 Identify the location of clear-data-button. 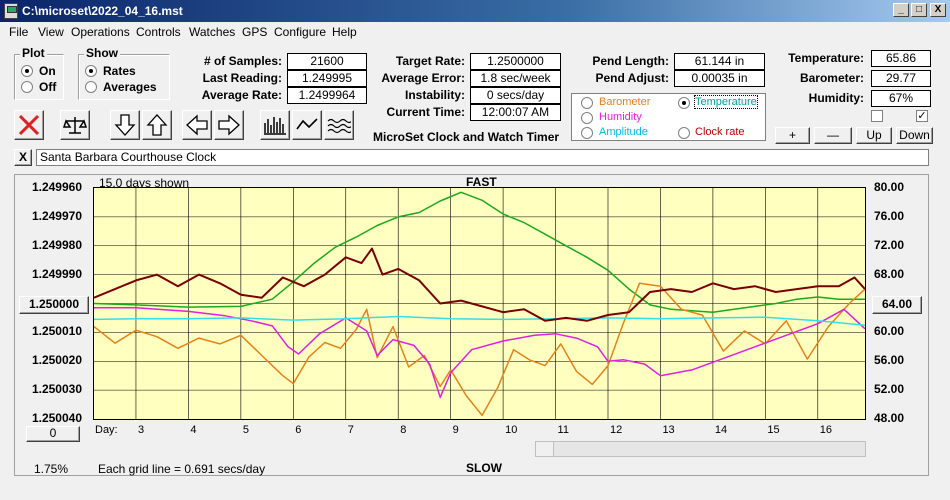
(29, 125).